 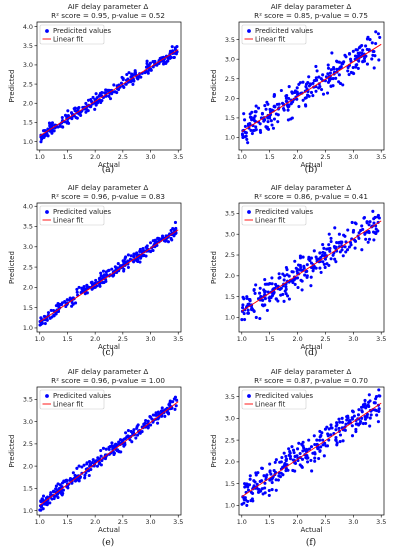 What do you see at coordinates (284, 396) in the screenshot?
I see `legend-label-points: Predicited values` at bounding box center [284, 396].